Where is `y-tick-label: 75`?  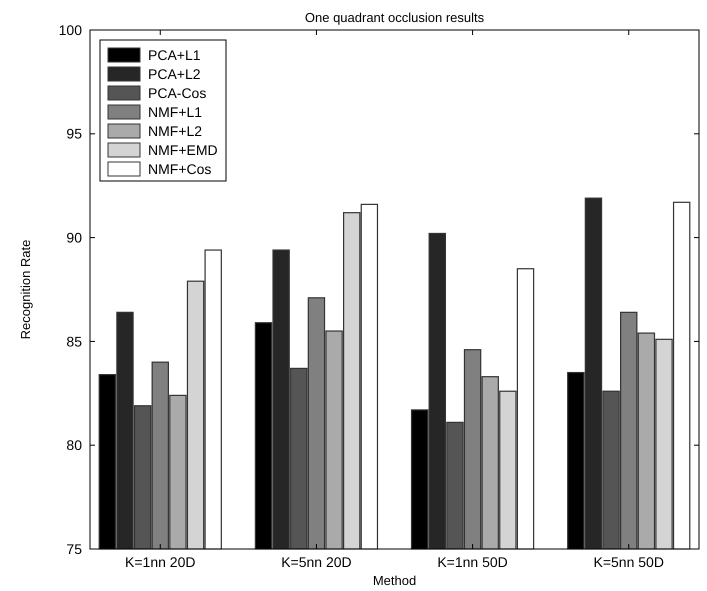 y-tick-label: 75 is located at coordinates (74, 548).